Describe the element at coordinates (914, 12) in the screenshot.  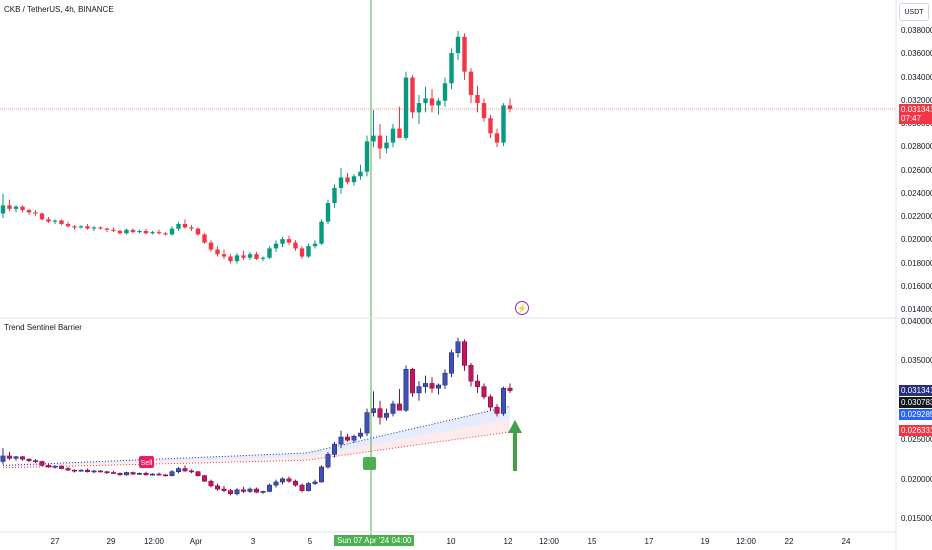
I see `currency-unit-button: USDT` at that location.